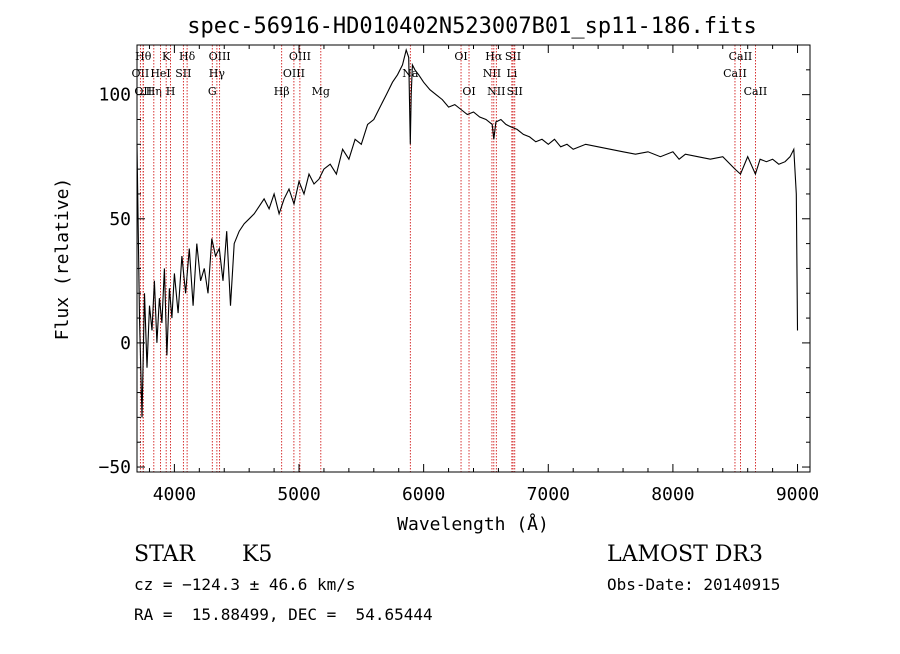 Image resolution: width=900 pixels, height=654 pixels. I want to click on x-tick-label: 5000, so click(298, 494).